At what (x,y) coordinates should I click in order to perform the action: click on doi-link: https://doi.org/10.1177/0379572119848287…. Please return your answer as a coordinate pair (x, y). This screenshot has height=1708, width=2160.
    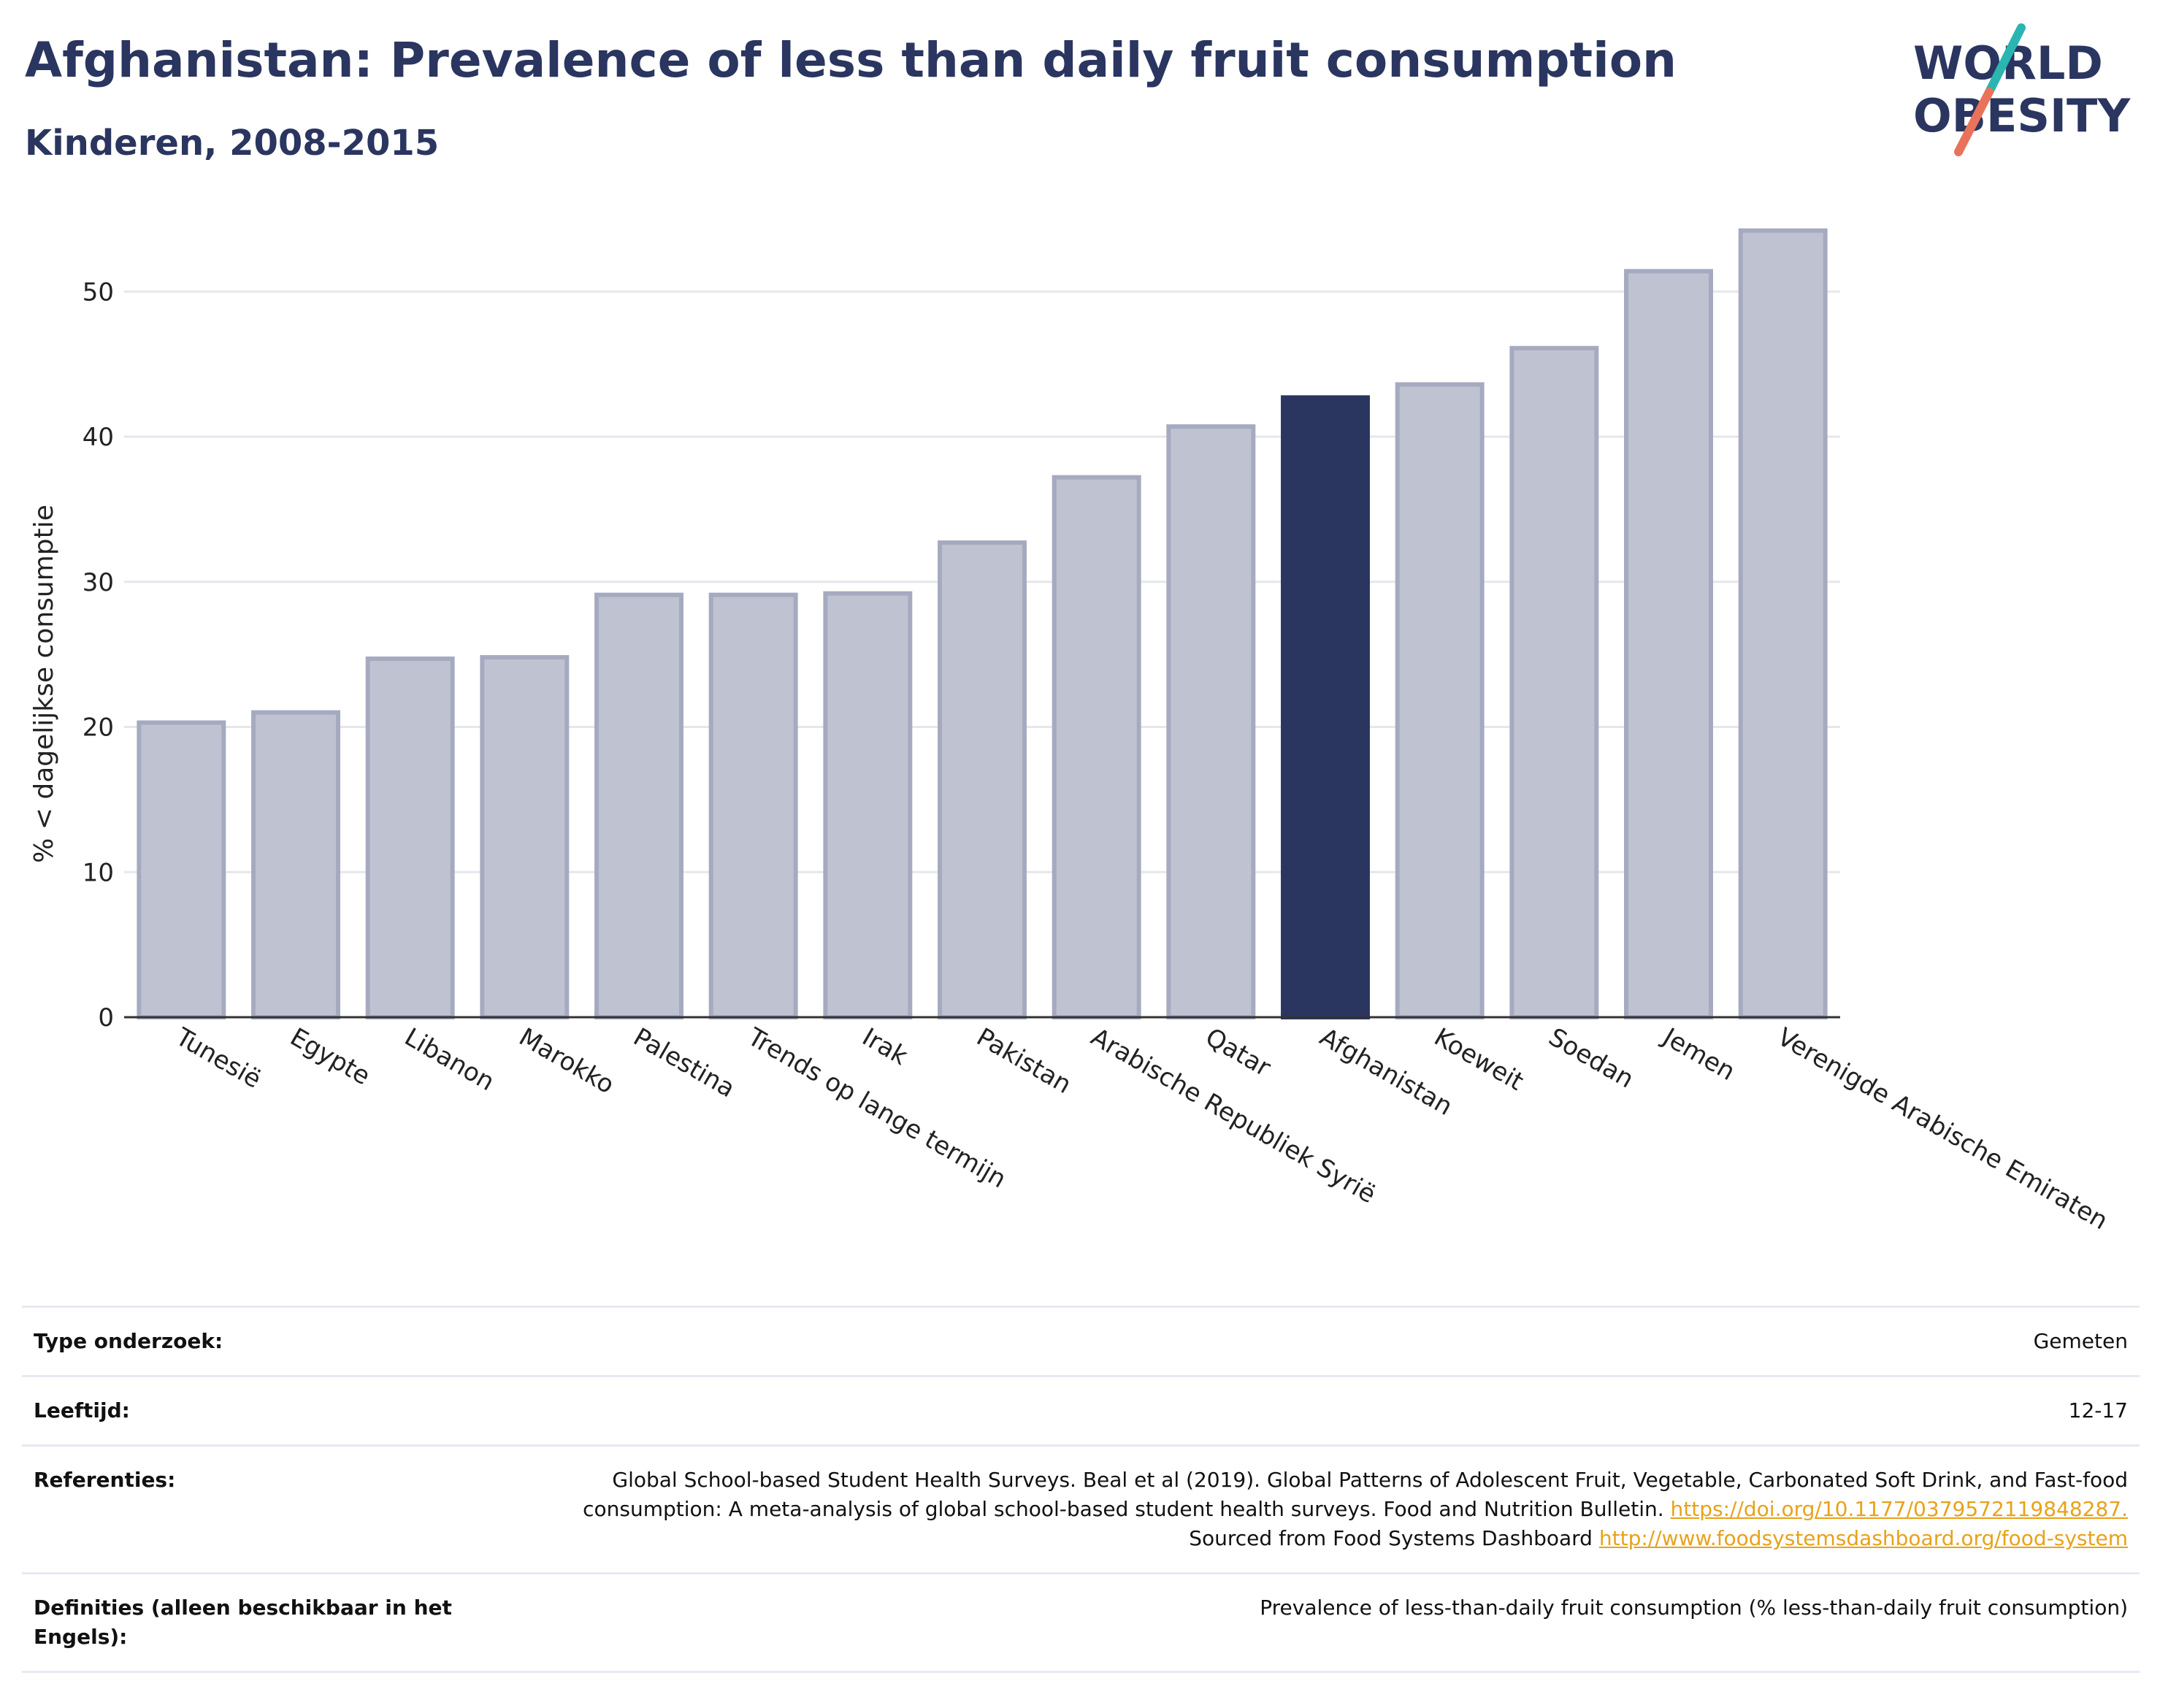
    Looking at the image, I should click on (1899, 1509).